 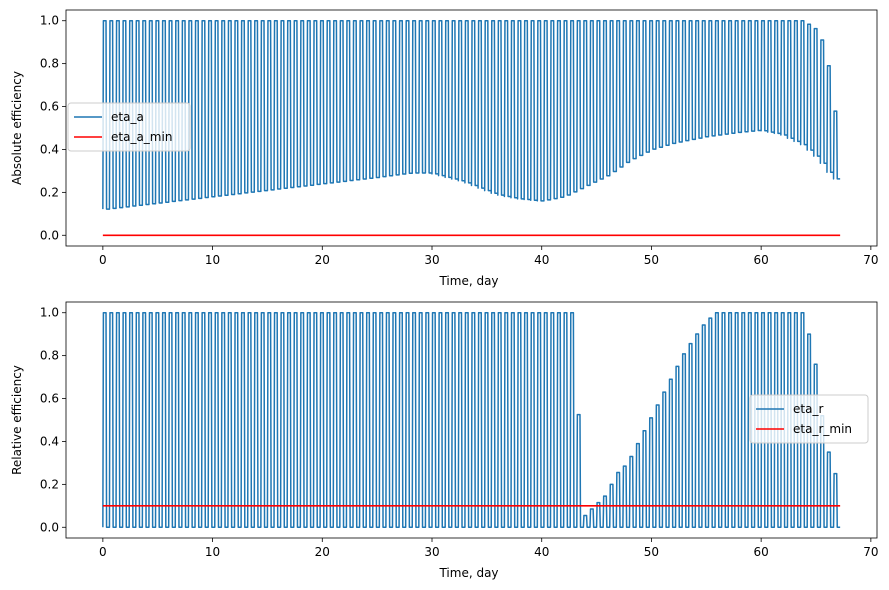 I want to click on top-y-axis-label: Absolute efficiency, so click(x=17, y=128).